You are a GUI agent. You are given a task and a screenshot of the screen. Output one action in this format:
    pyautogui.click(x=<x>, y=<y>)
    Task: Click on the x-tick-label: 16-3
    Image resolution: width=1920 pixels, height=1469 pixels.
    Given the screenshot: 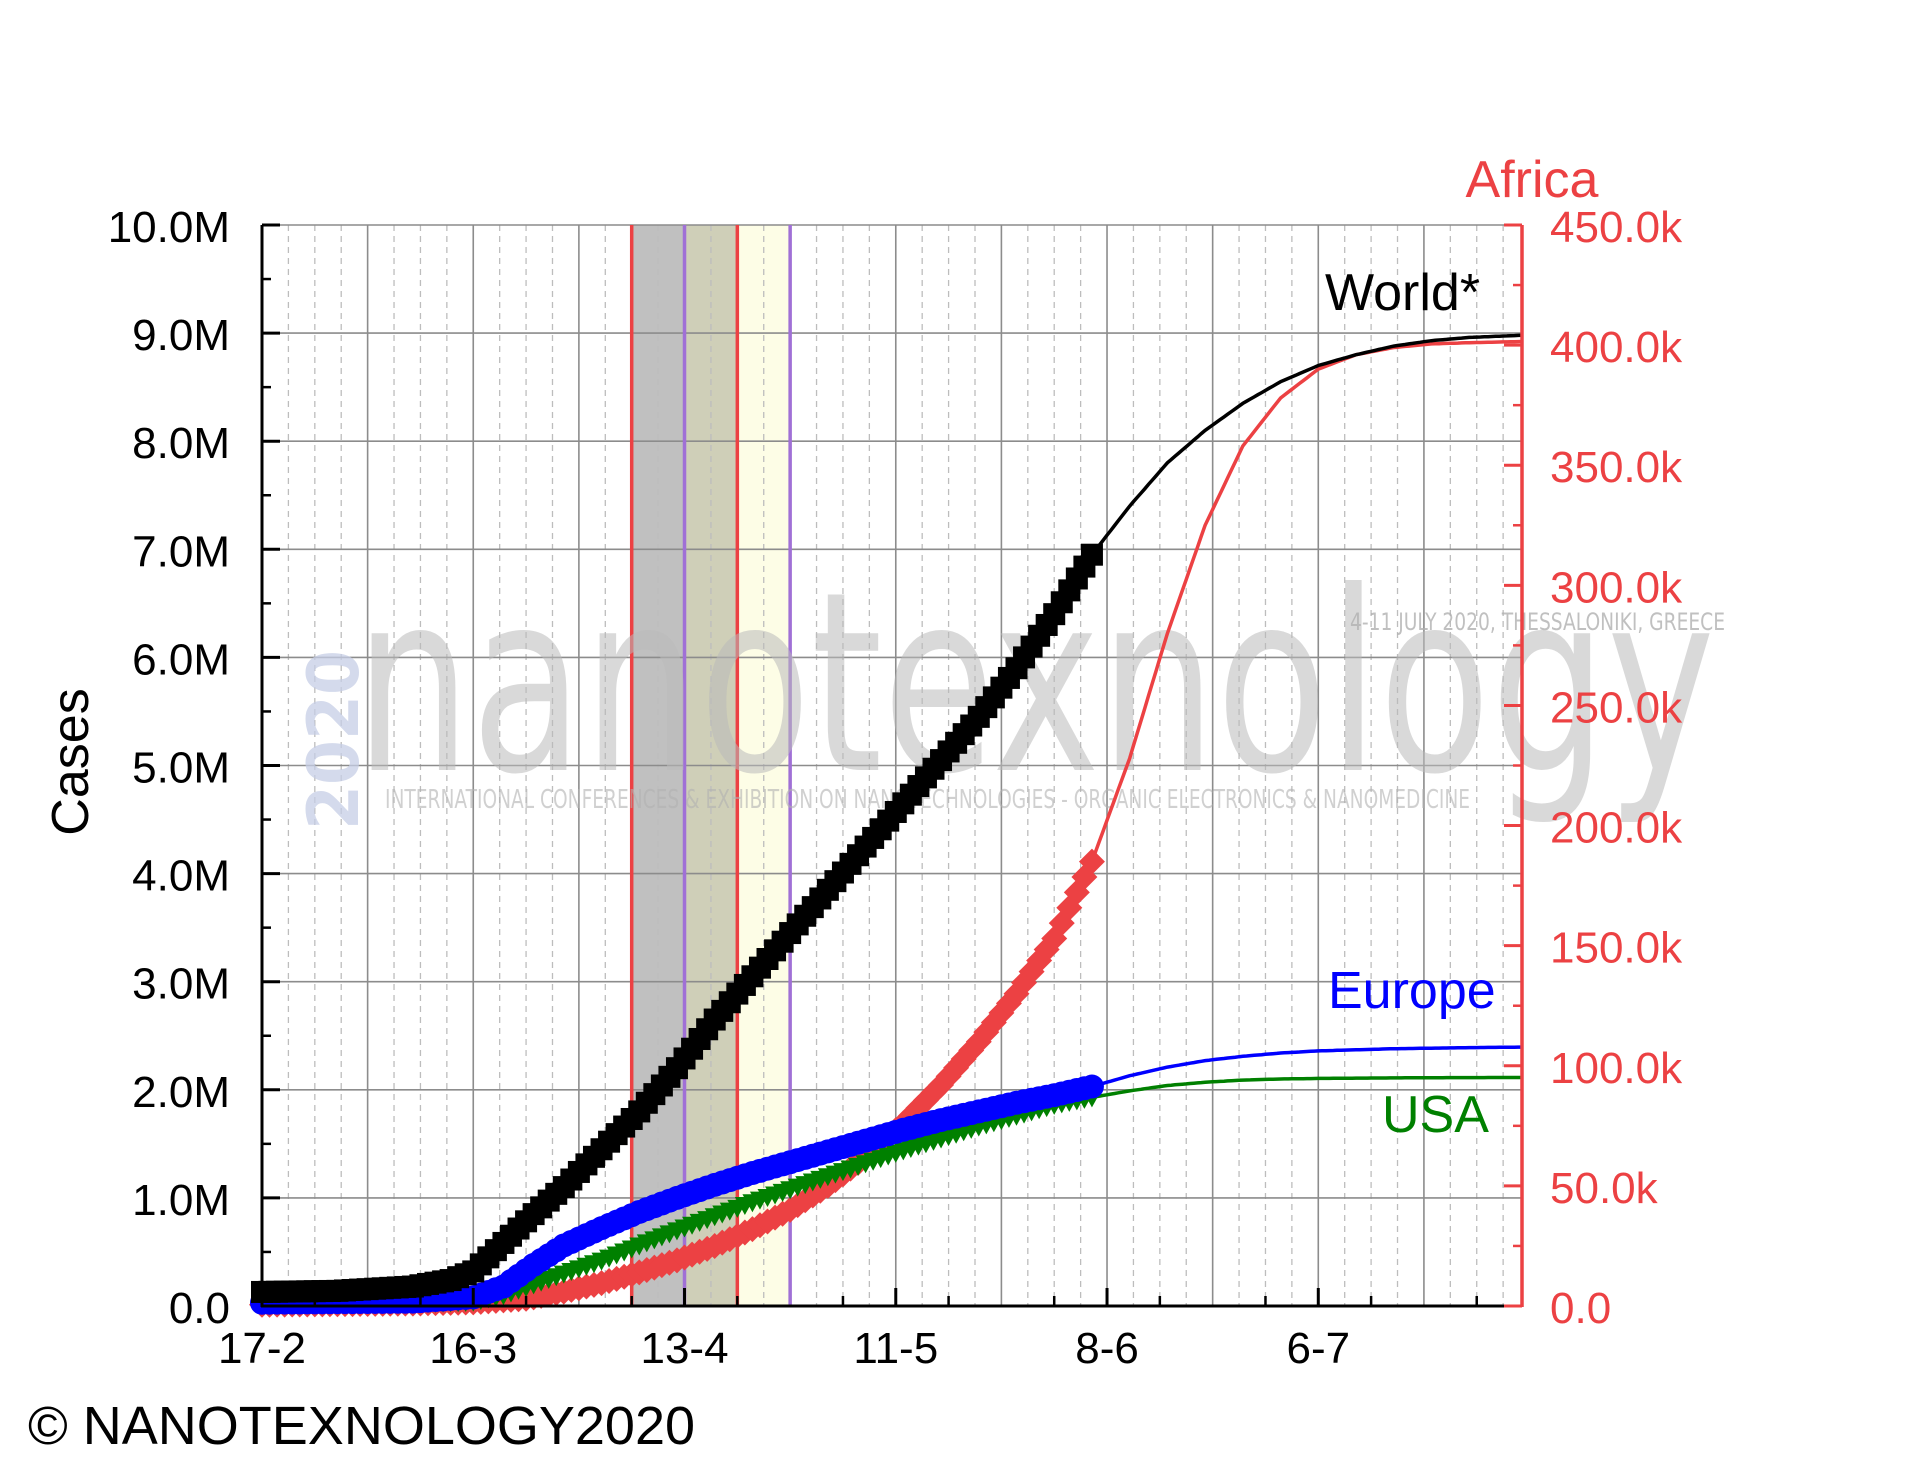 What is the action you would take?
    pyautogui.click(x=473, y=1348)
    